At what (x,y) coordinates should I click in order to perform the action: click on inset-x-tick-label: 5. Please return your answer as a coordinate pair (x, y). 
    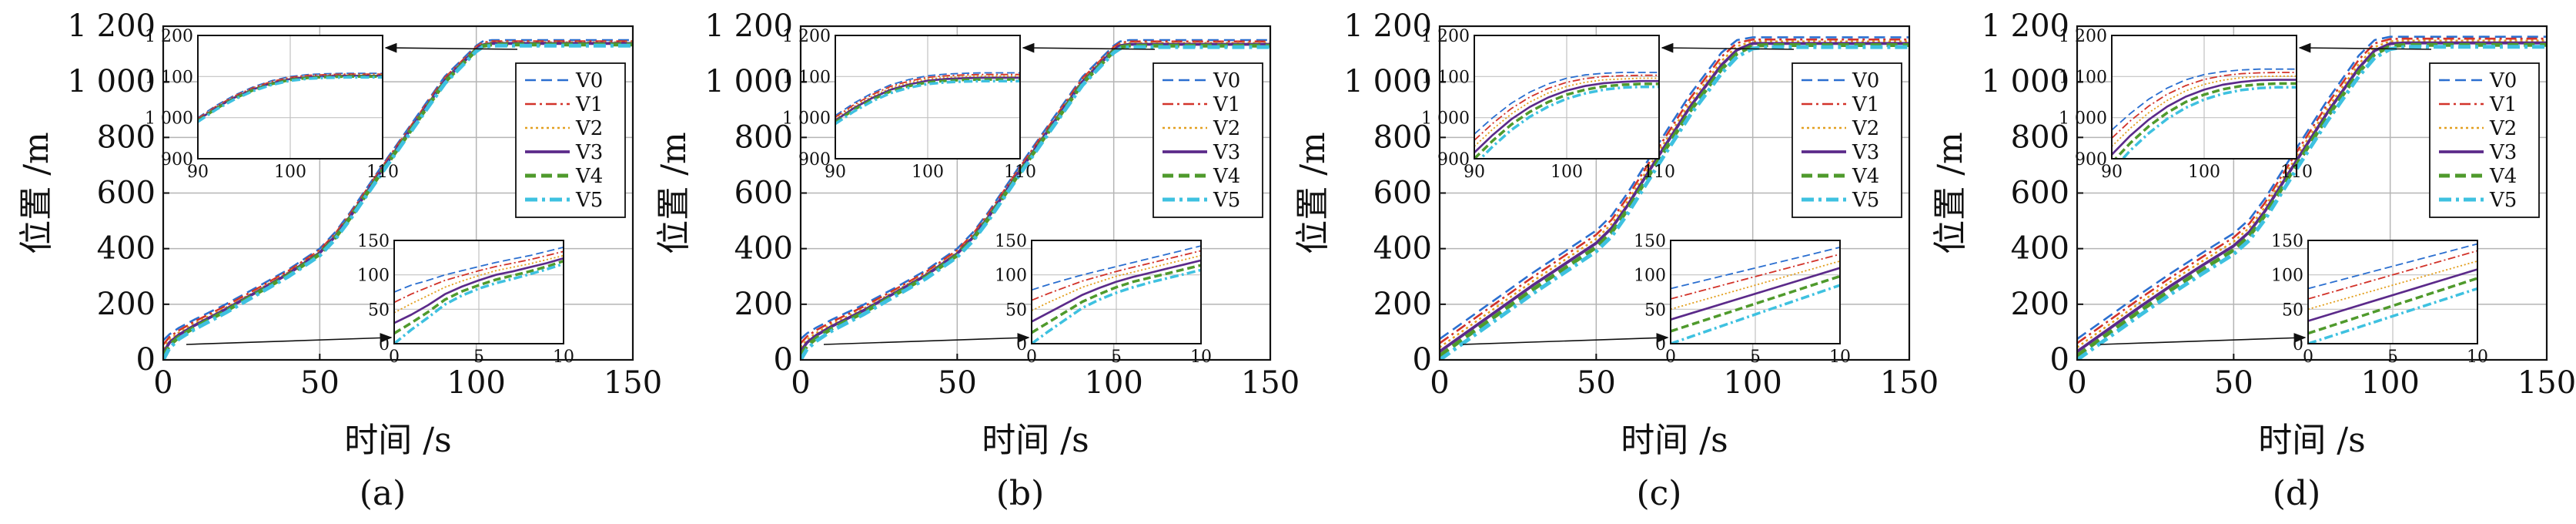
    Looking at the image, I should click on (1117, 357).